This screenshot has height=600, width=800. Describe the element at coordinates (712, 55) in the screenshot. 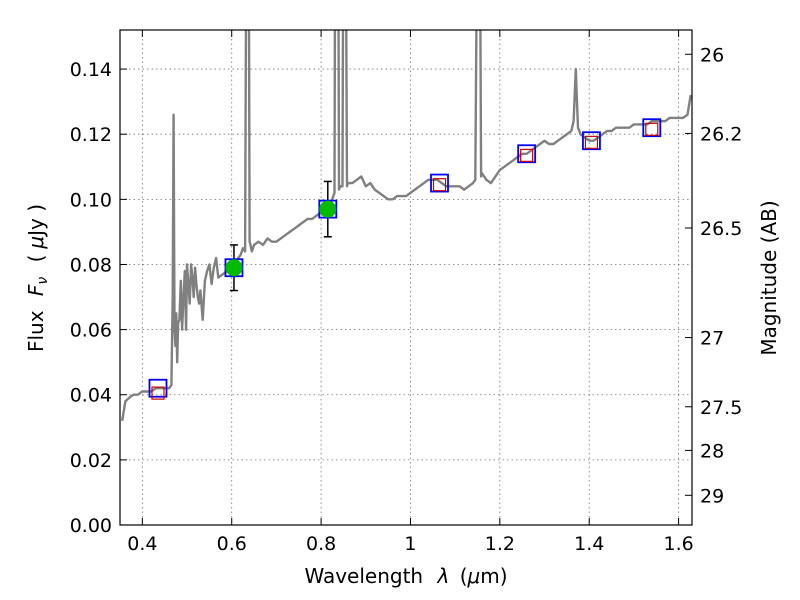

I see `y2-tick-label: 26` at that location.